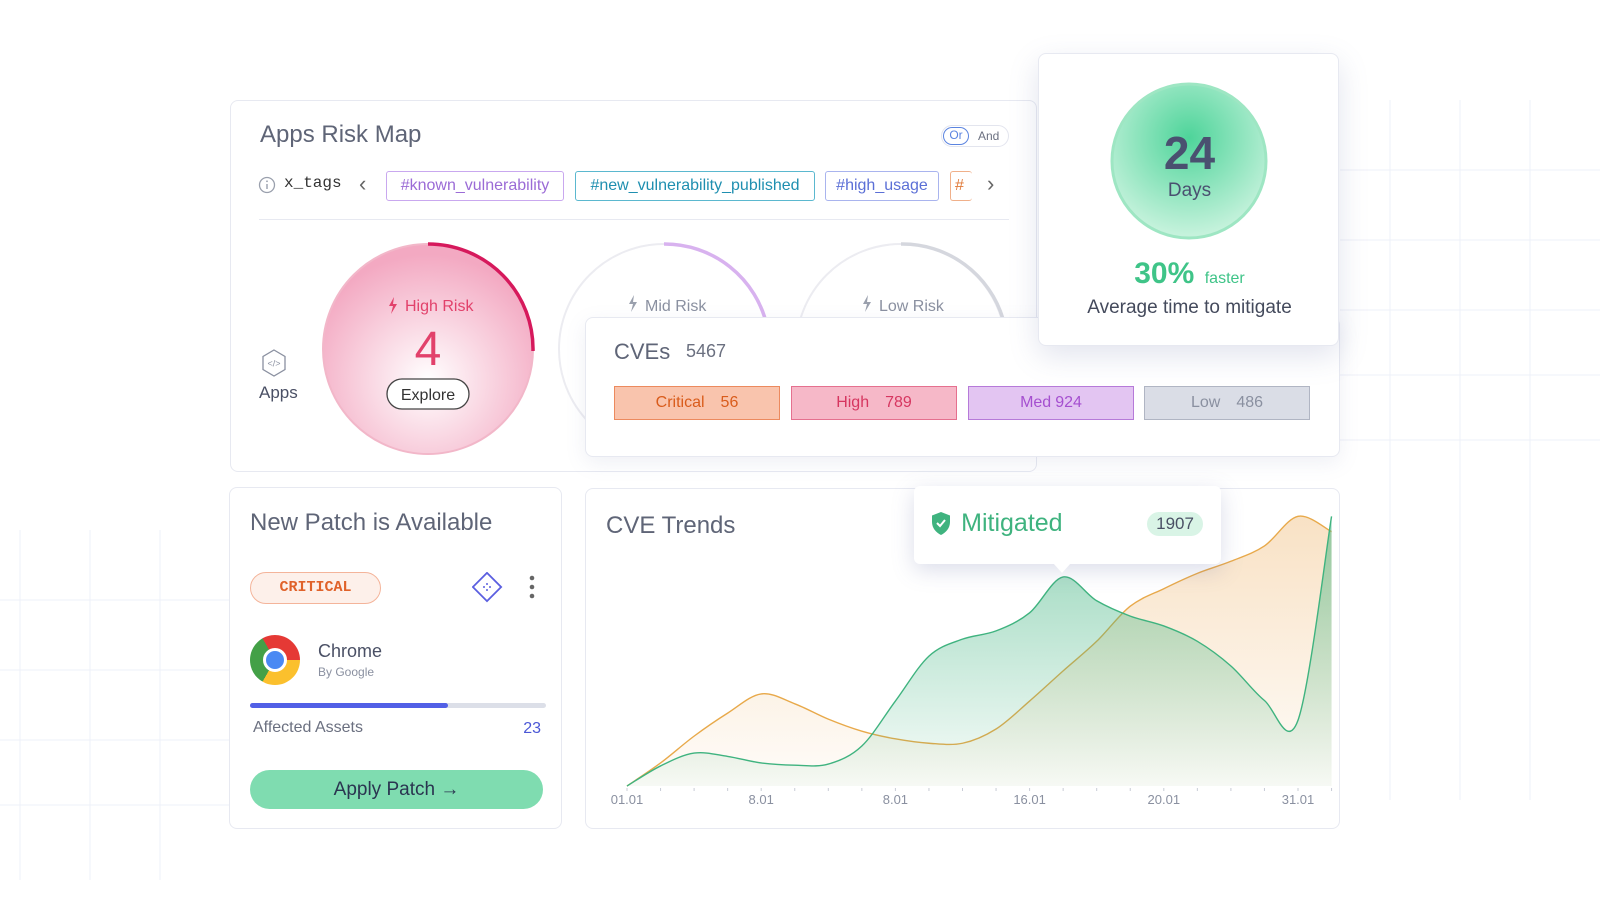  What do you see at coordinates (882, 186) in the screenshot?
I see `tag: #high_usage` at bounding box center [882, 186].